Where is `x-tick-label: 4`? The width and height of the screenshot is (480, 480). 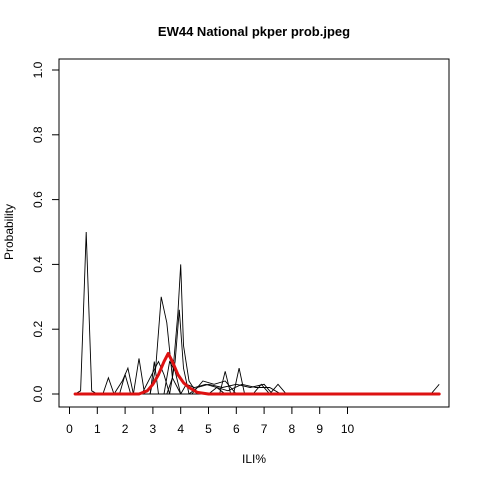
x-tick-label: 4 is located at coordinates (180, 429).